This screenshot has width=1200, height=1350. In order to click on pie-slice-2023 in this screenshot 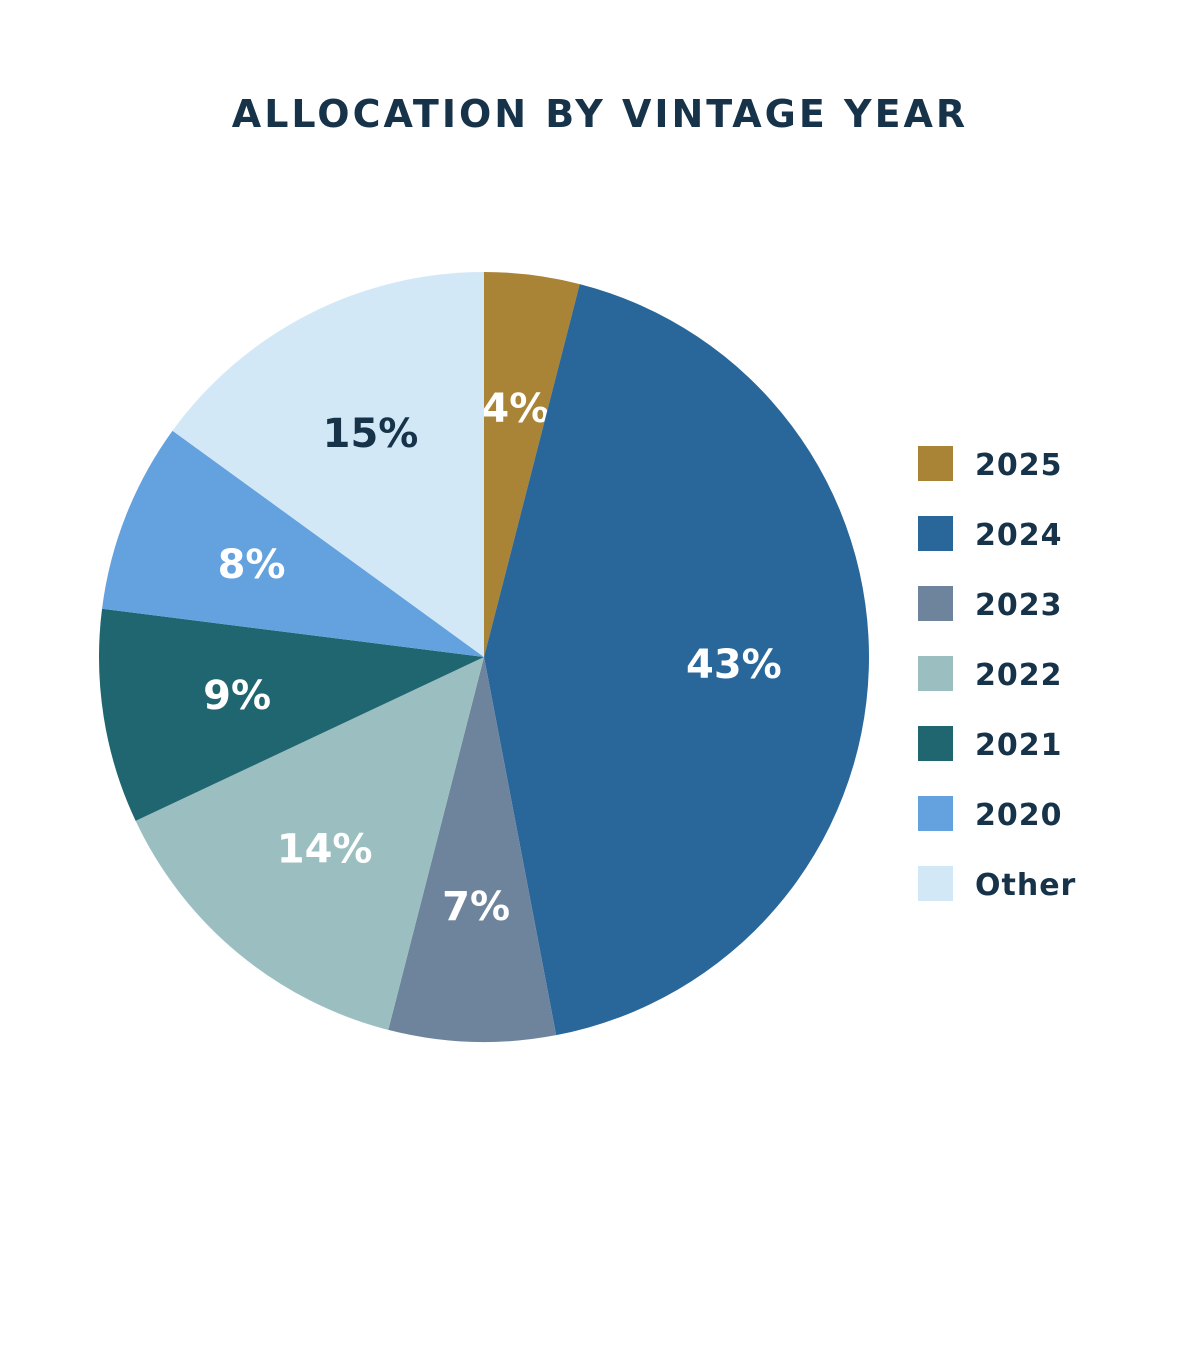, I will do `click(472, 849)`.